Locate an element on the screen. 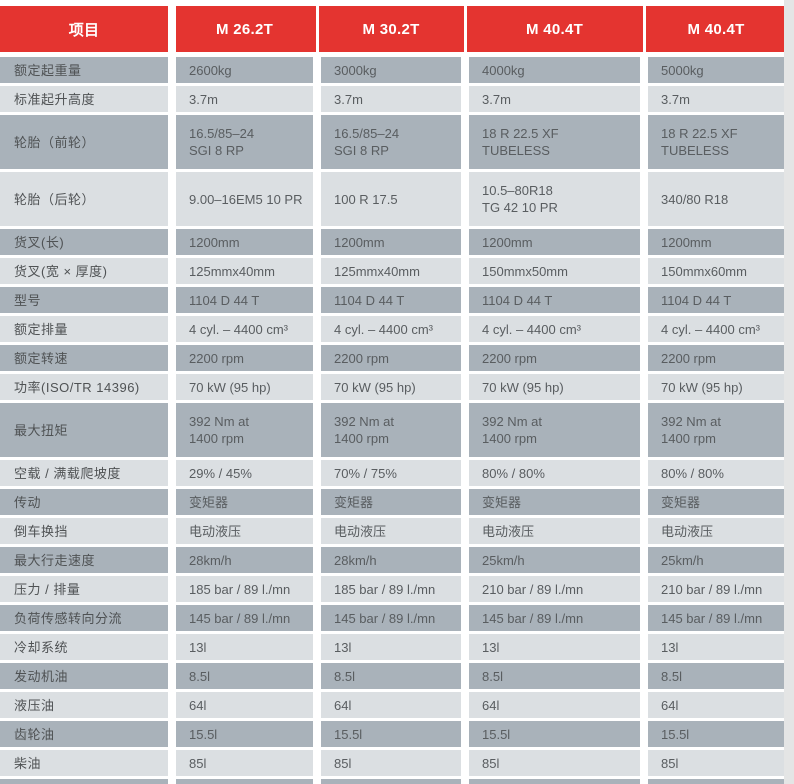 This screenshot has height=784, width=794. table-row: 额定起重量 2600kg 3000kg 4000kg 5000kg is located at coordinates (392, 70).